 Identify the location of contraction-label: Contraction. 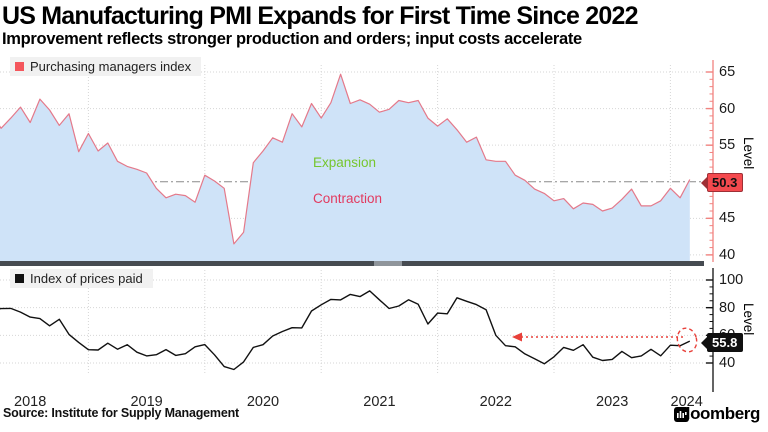
(348, 198).